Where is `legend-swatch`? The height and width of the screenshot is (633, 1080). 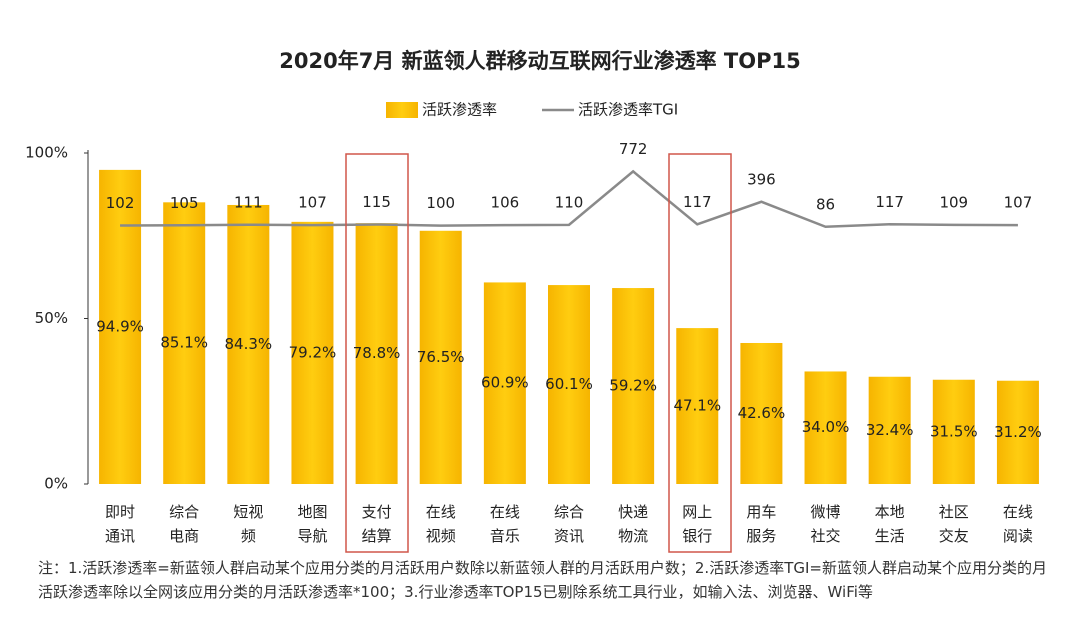
legend-swatch is located at coordinates (402, 110).